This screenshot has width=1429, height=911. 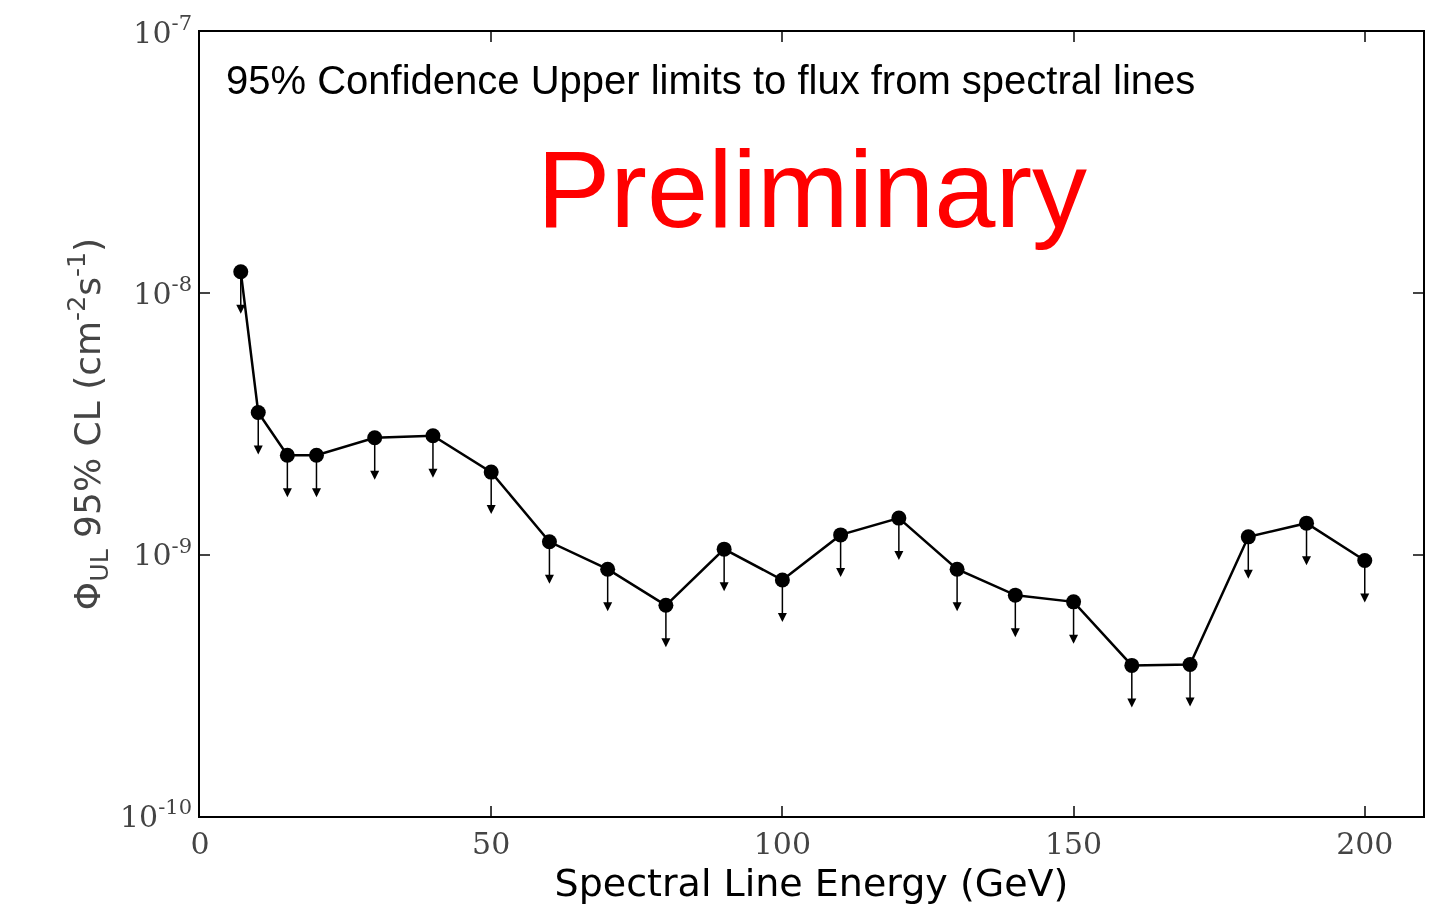 What do you see at coordinates (812, 188) in the screenshot?
I see `annotation: Preliminary` at bounding box center [812, 188].